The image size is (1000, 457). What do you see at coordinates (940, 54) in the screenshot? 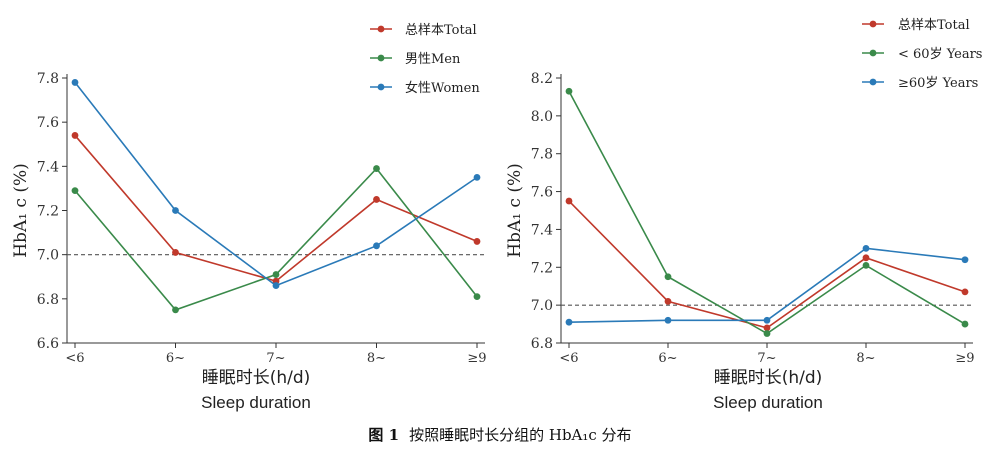
I see `legend-label: < 60岁 Years` at bounding box center [940, 54].